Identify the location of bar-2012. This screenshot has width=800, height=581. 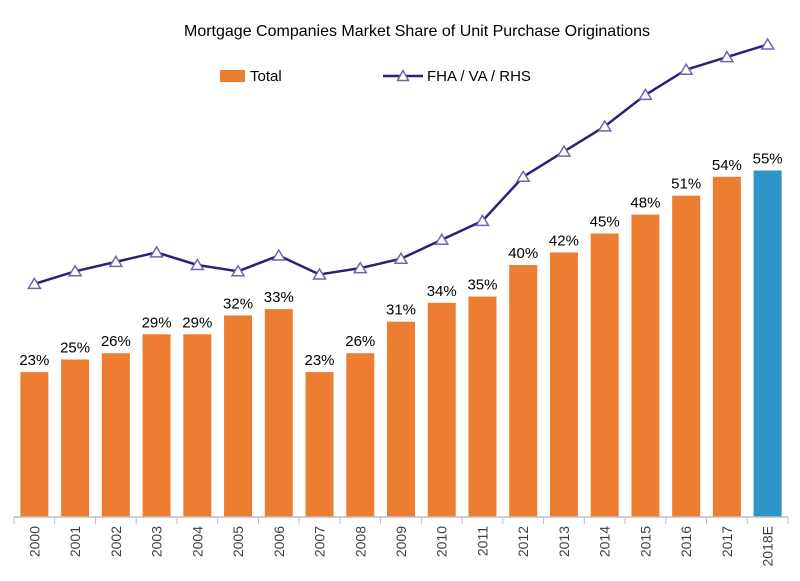
(523, 391).